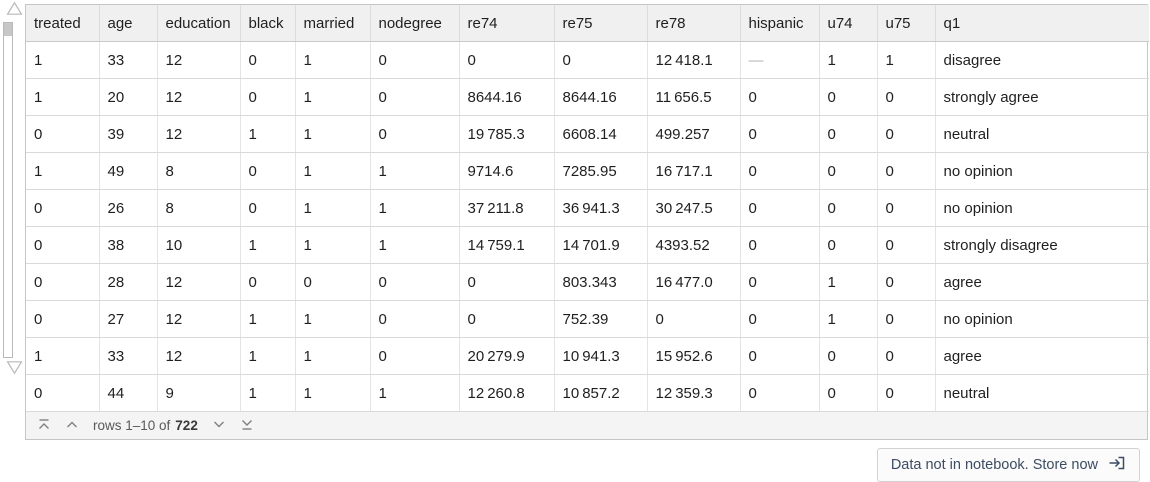  What do you see at coordinates (1042, 23) in the screenshot?
I see `column-header-q1: q1` at bounding box center [1042, 23].